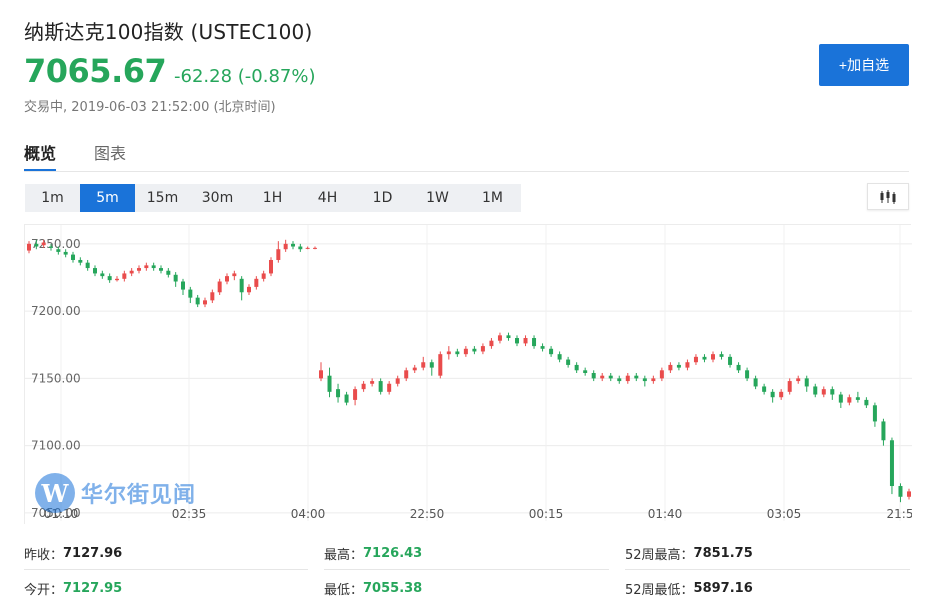 This screenshot has height=608, width=937. What do you see at coordinates (382, 198) in the screenshot?
I see `interval-1d: 1D` at bounding box center [382, 198].